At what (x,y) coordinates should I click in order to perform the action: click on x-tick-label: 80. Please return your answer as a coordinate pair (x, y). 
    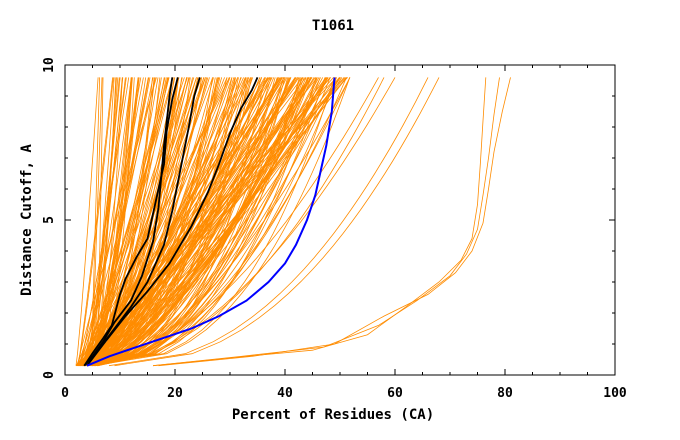
    Looking at the image, I should click on (505, 393).